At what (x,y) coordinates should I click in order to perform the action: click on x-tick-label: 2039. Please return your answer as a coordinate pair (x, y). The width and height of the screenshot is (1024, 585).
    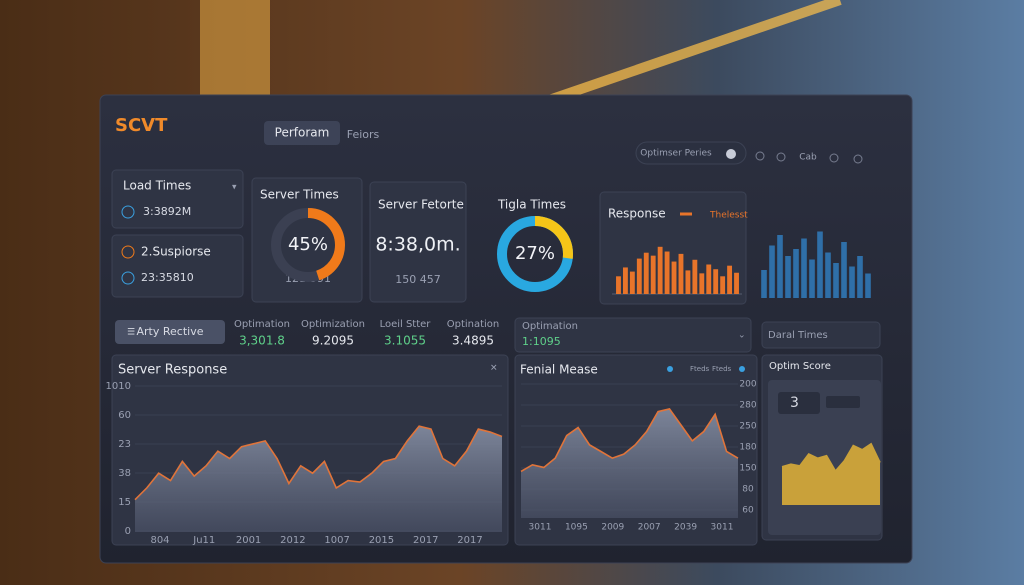
    Looking at the image, I should click on (685, 528).